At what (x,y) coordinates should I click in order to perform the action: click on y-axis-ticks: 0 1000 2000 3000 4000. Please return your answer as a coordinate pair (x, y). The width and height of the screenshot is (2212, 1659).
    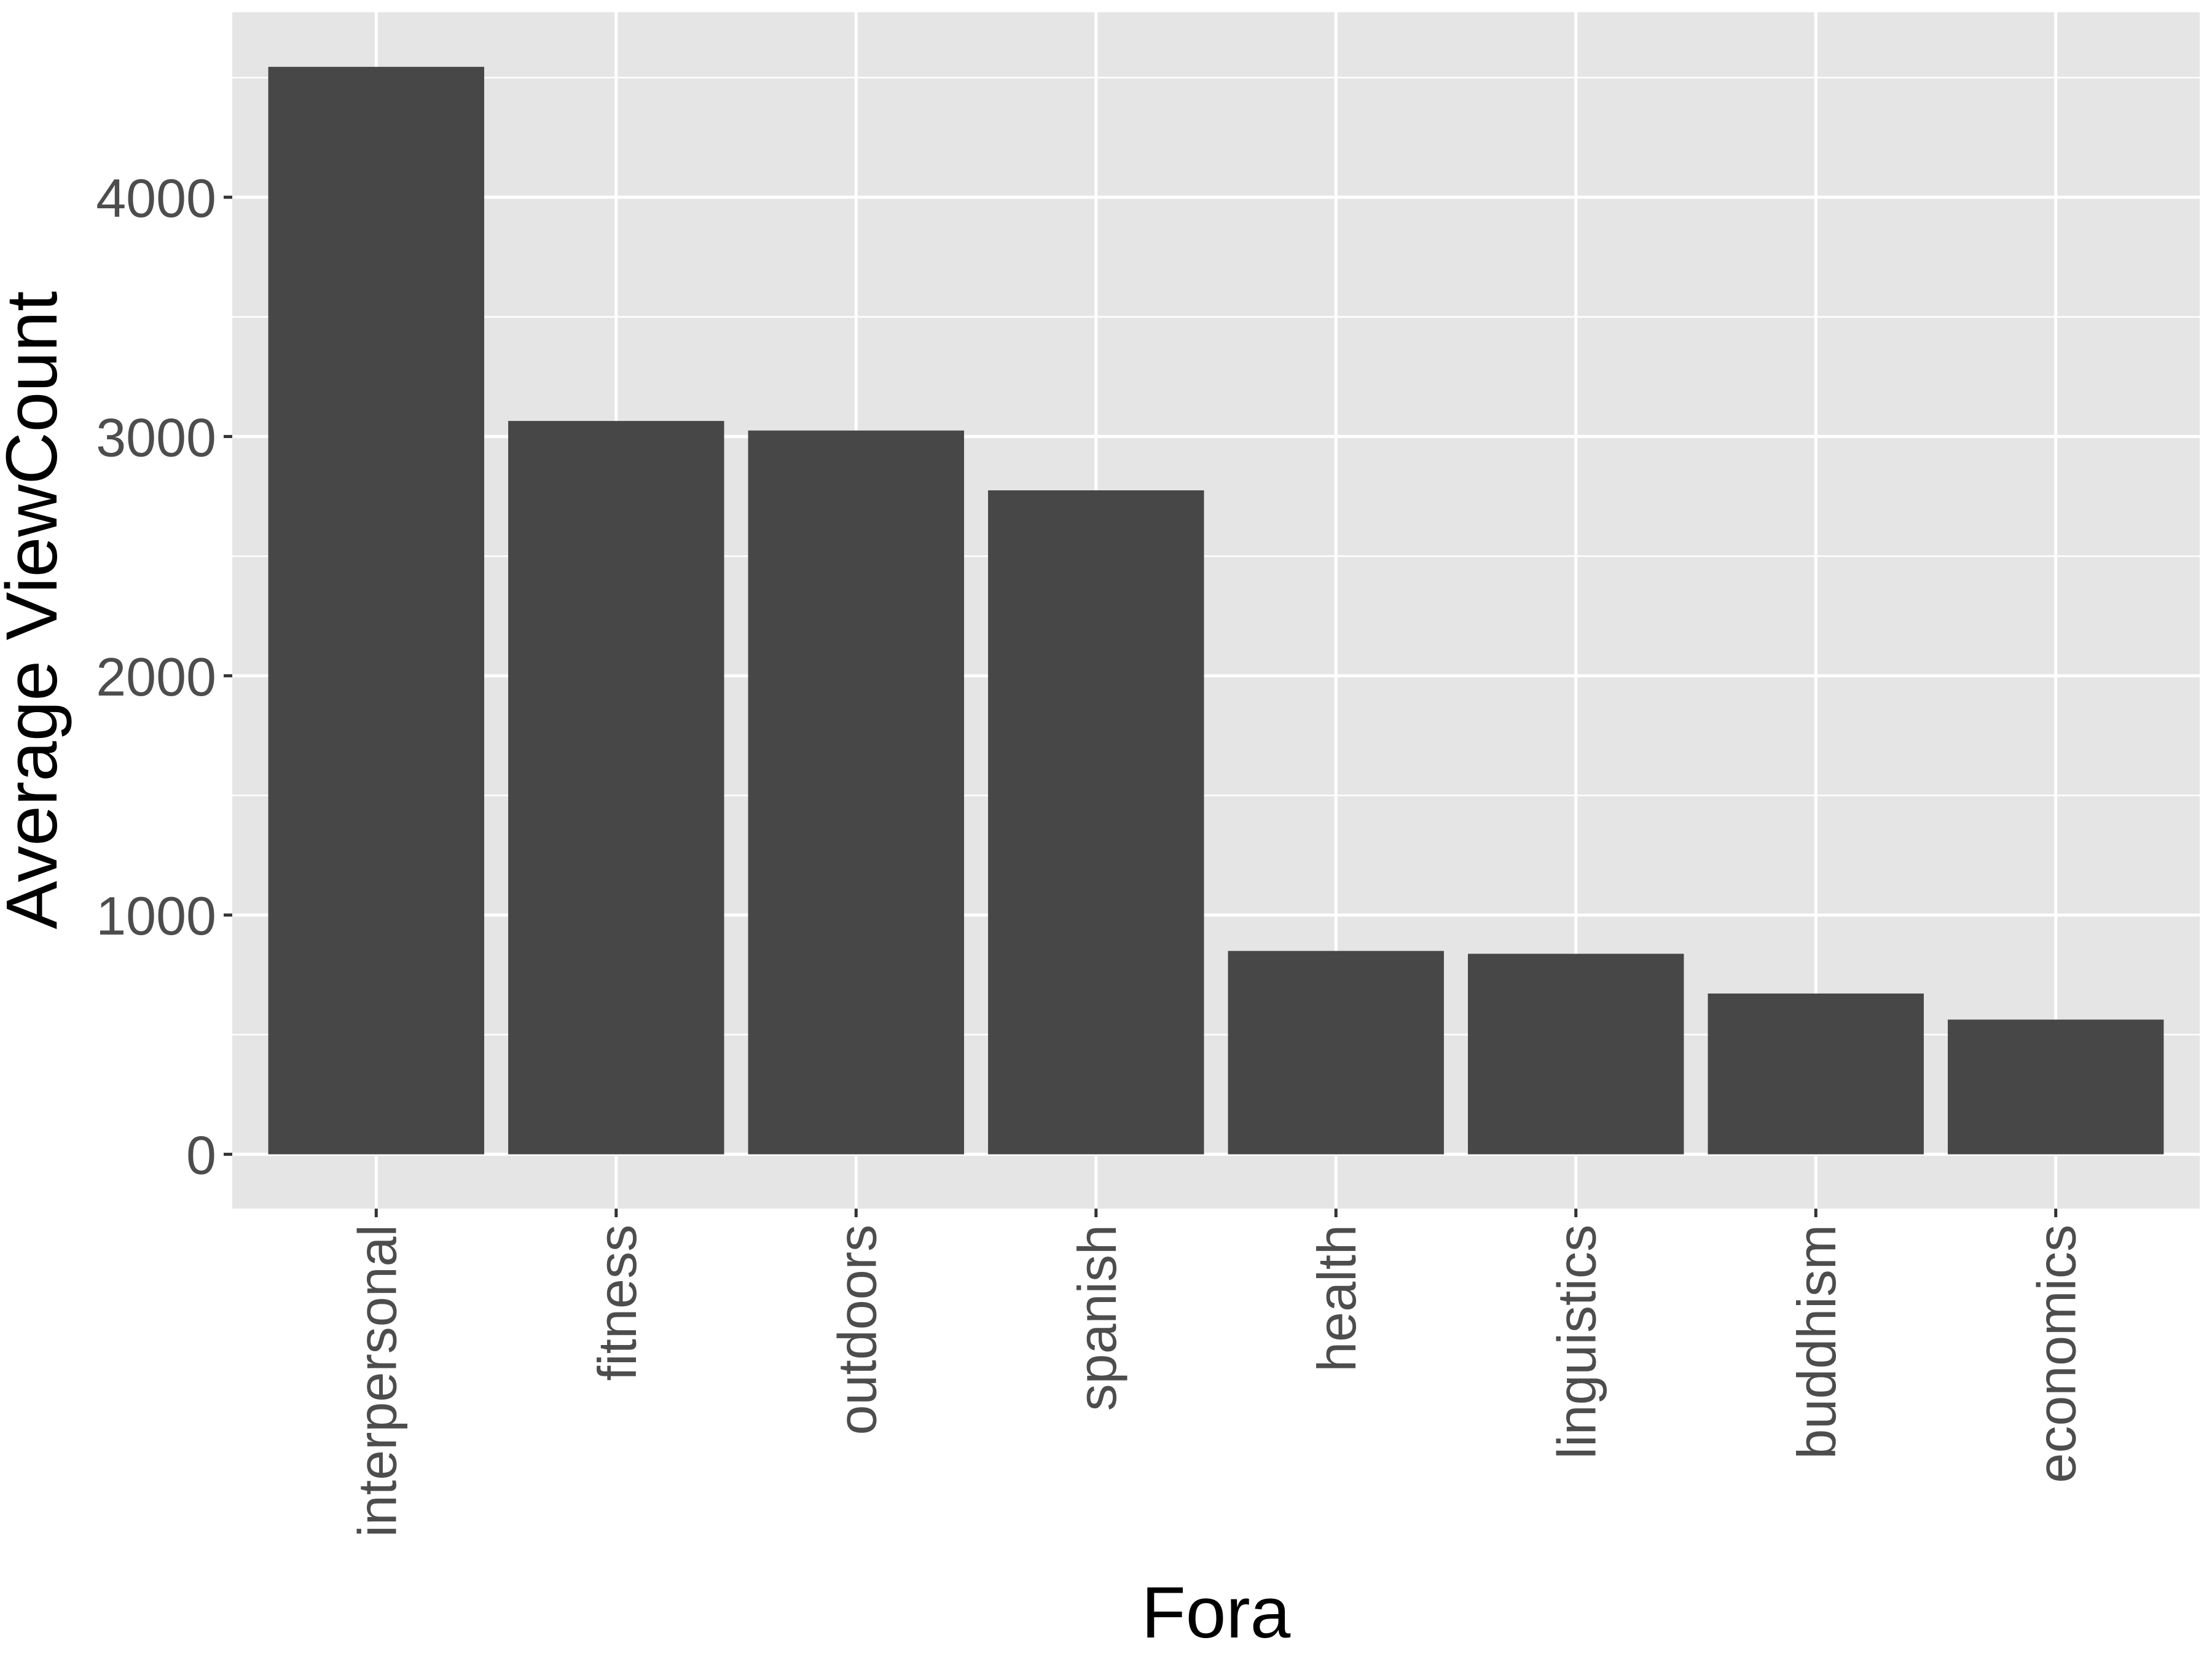
    Looking at the image, I should click on (164, 677).